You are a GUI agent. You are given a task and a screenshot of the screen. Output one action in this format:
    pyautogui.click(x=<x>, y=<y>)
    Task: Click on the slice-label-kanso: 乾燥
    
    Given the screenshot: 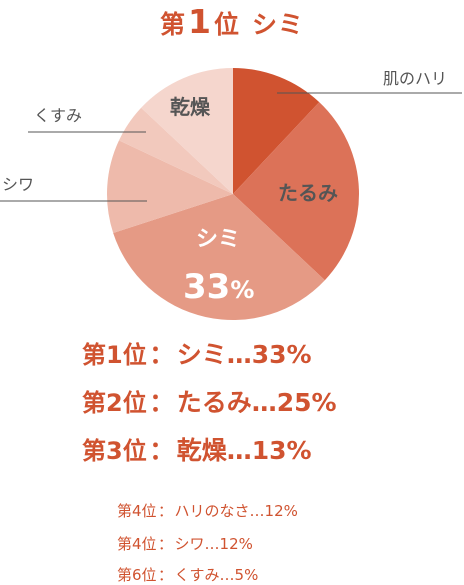 What is the action you would take?
    pyautogui.click(x=190, y=107)
    